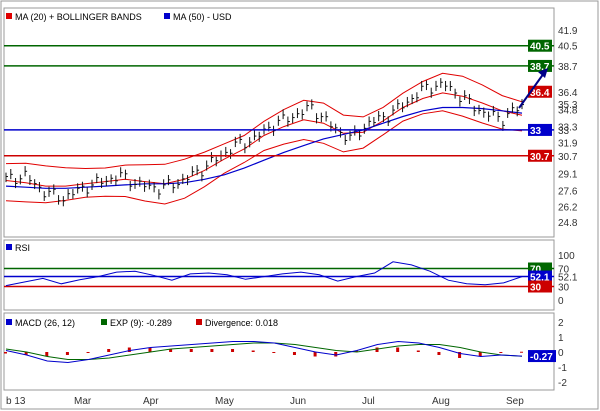 This screenshot has width=600, height=411. I want to click on legend-macd-swatch, so click(9, 322).